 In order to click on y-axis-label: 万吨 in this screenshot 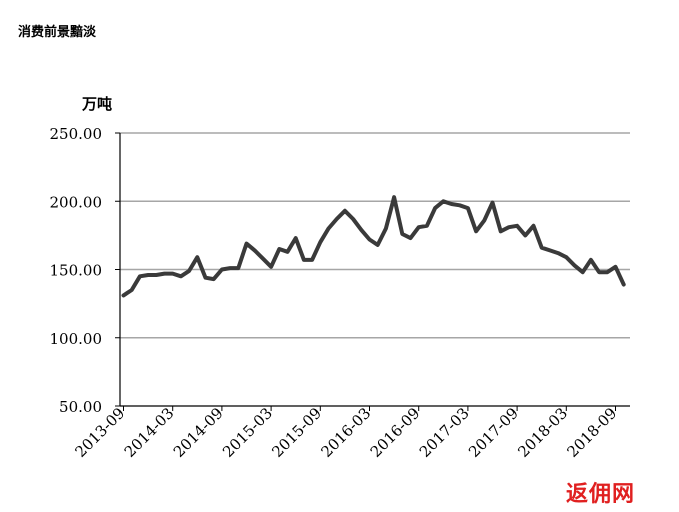, I will do `click(96, 104)`.